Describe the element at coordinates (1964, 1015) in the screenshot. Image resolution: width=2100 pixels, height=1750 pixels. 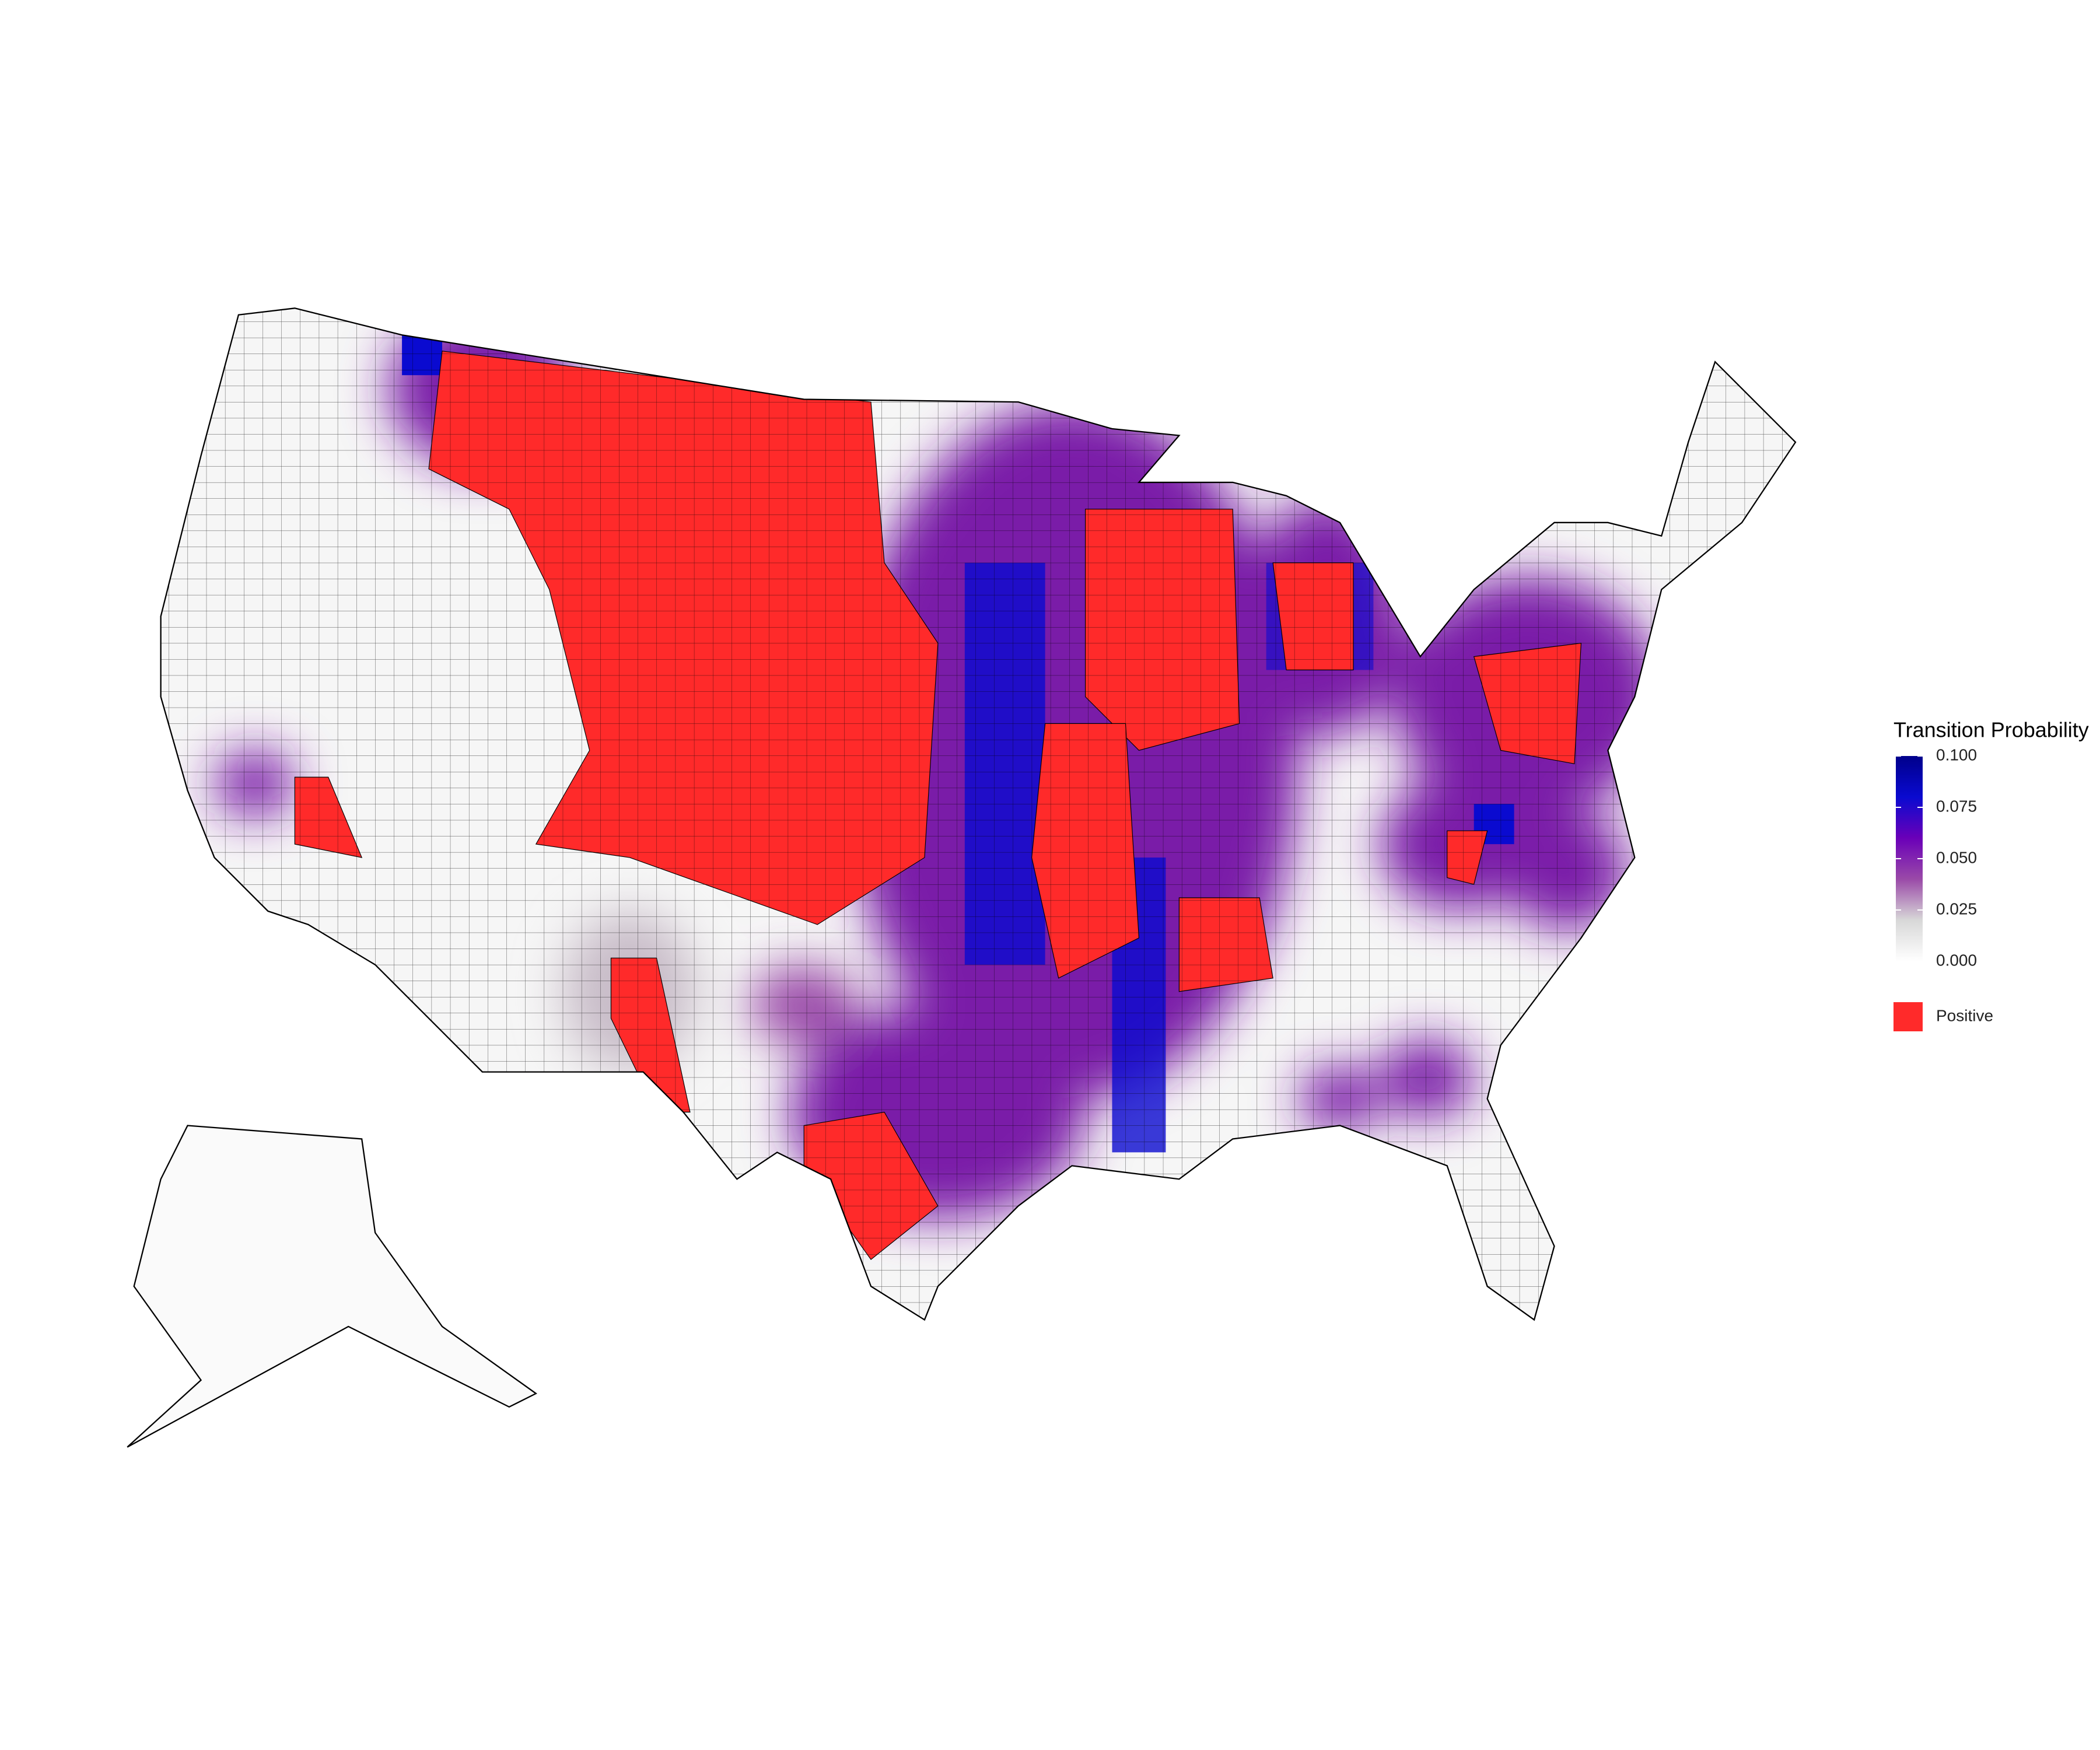
I see `positive-label: Positive` at that location.